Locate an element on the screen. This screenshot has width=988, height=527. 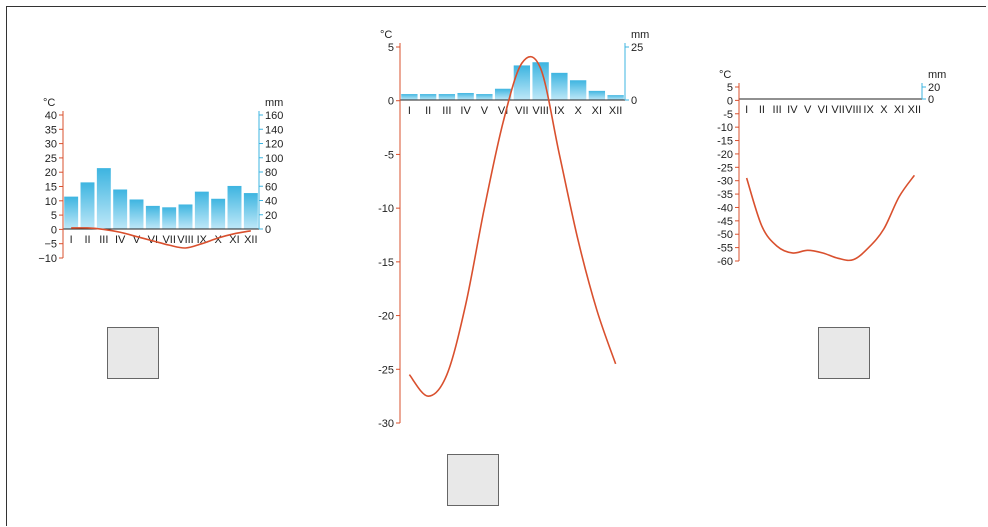
precip-bar-VIII is located at coordinates (185, 216).